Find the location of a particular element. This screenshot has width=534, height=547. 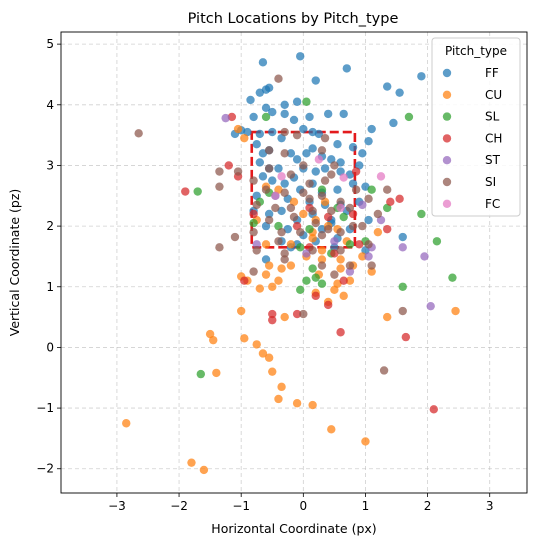

legend-item-sl: SL is located at coordinates (471, 117).